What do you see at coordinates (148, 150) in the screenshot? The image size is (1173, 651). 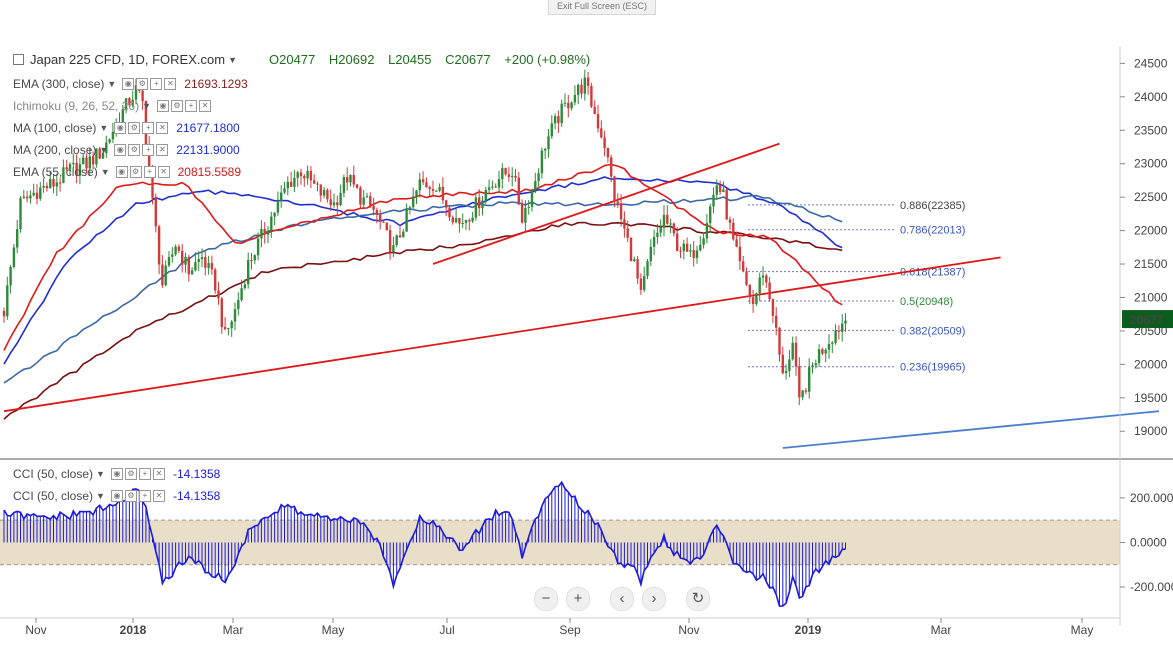 I see `plus-icon: +` at bounding box center [148, 150].